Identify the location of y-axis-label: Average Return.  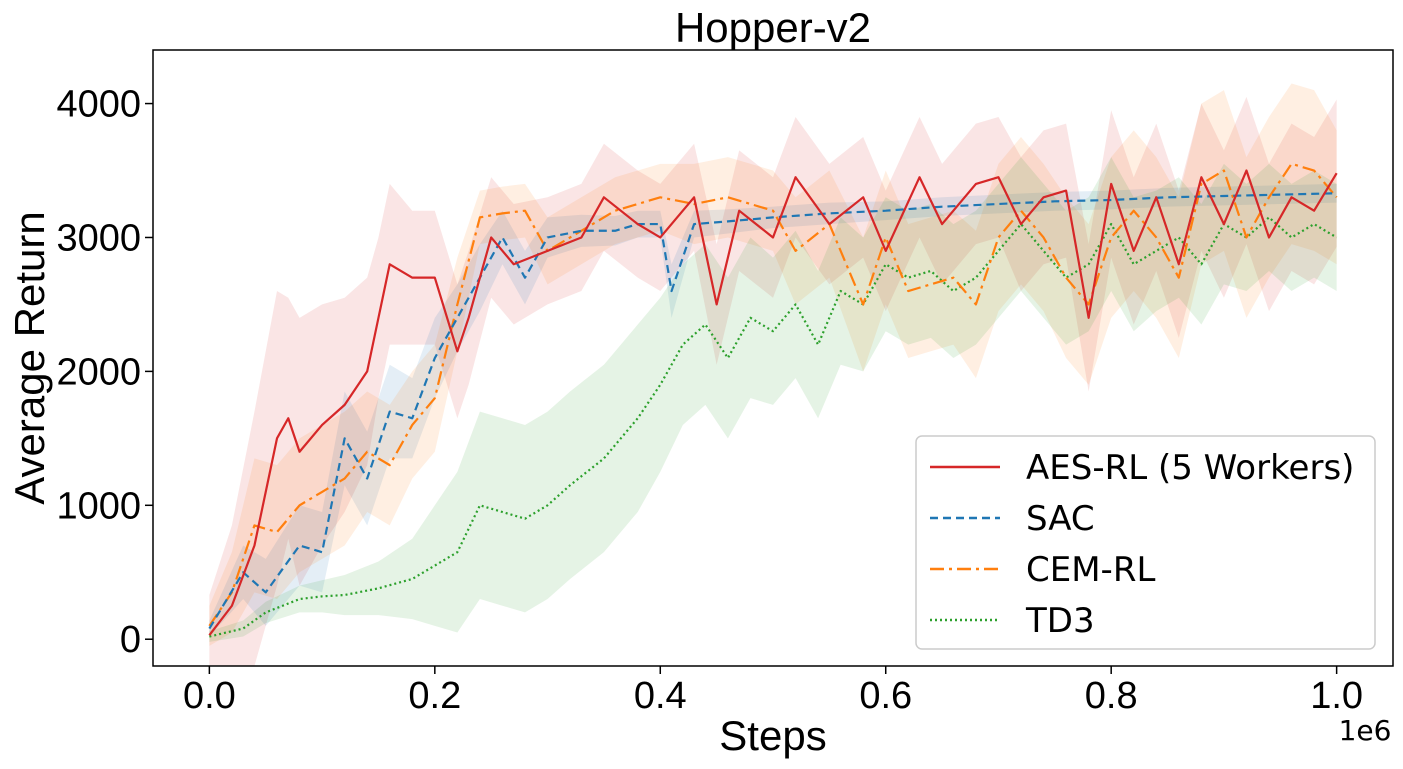
(29, 357).